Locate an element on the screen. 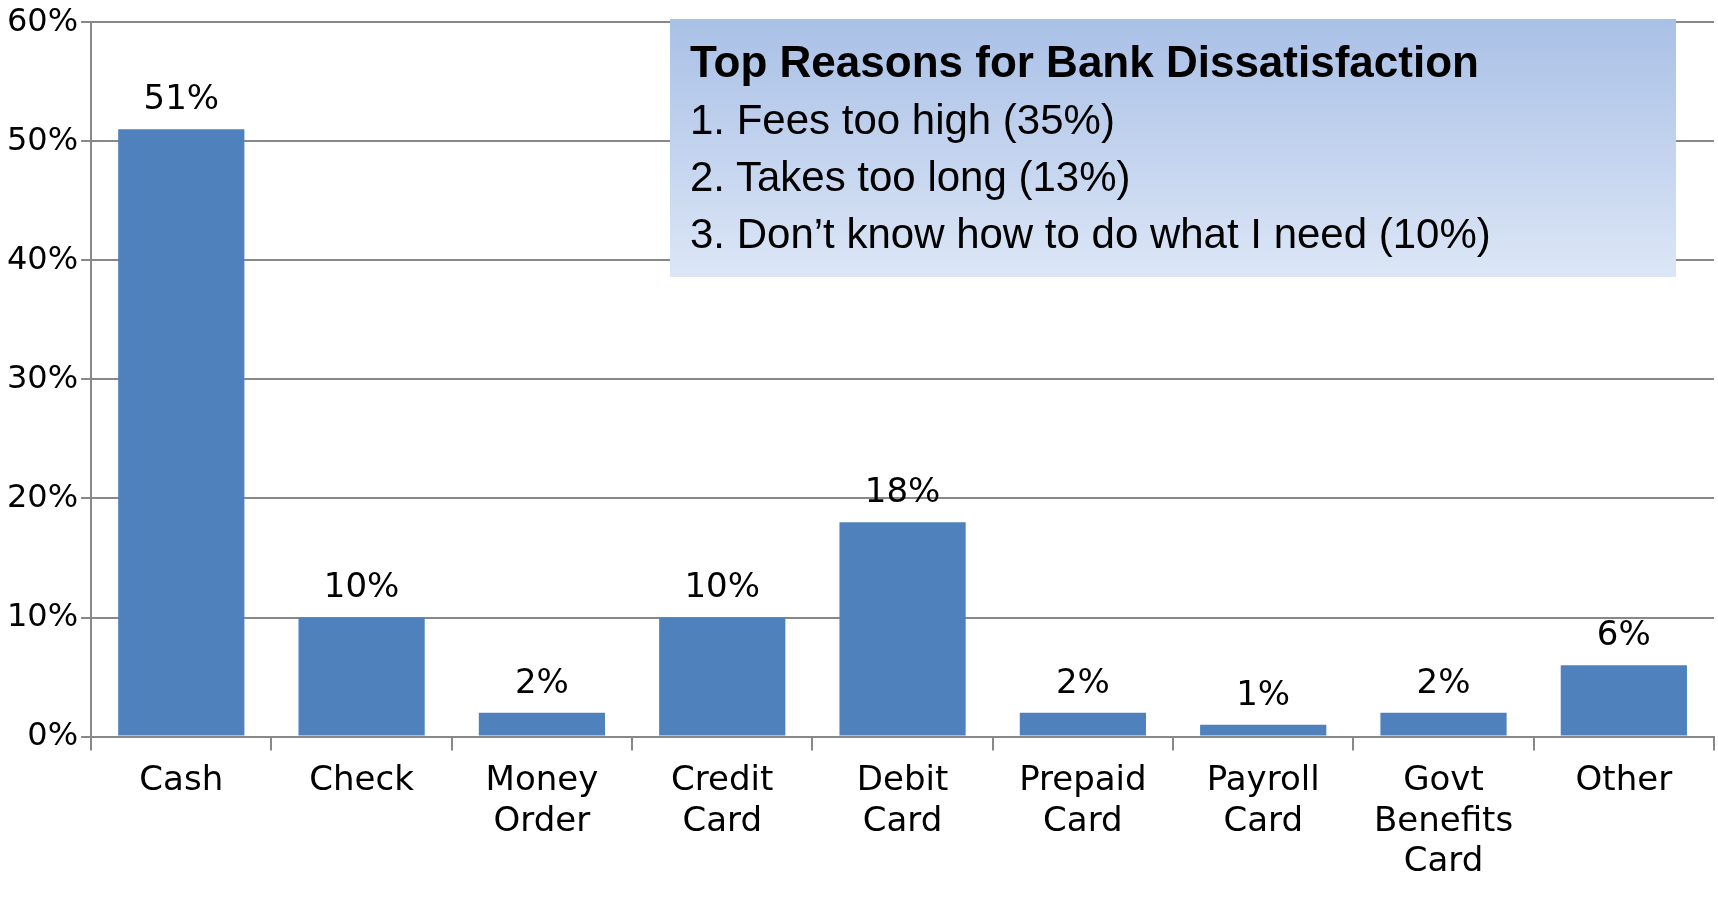  y-tick-label: 50% is located at coordinates (43, 138).